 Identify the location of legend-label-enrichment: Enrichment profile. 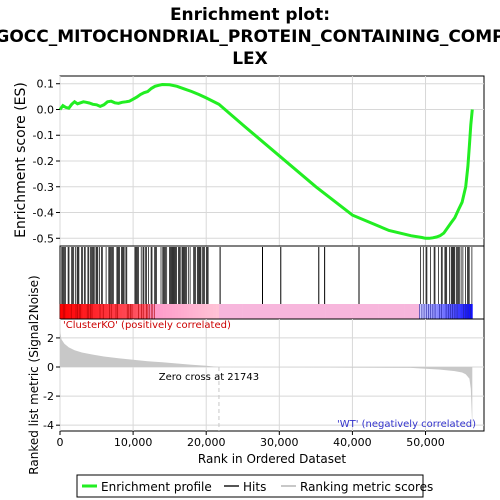
(156, 487).